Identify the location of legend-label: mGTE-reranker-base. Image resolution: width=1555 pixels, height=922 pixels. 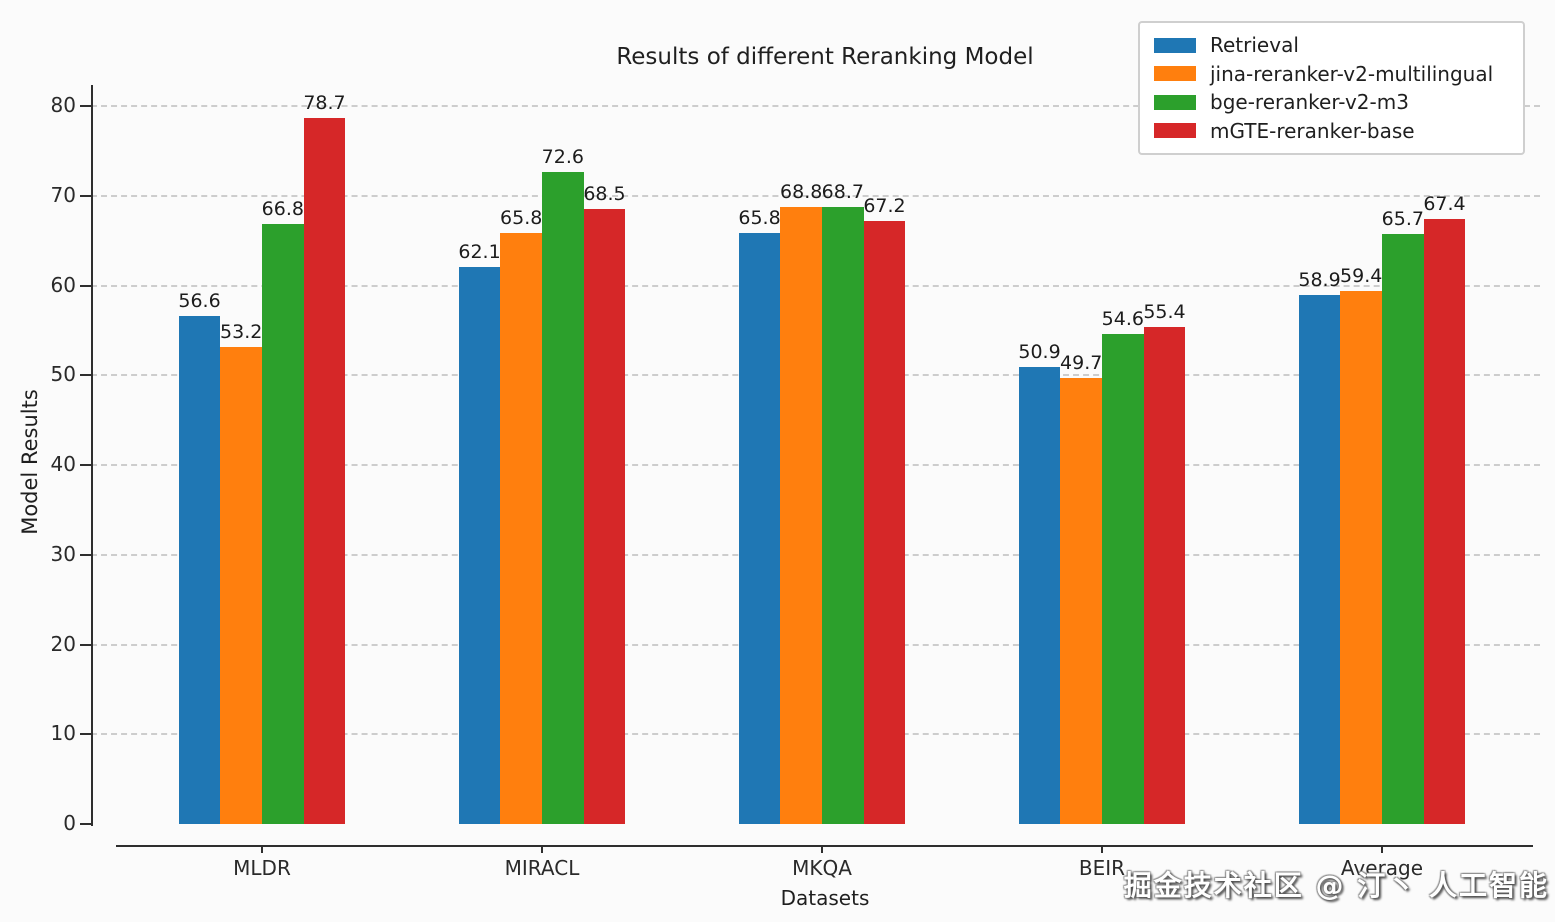
(1312, 130).